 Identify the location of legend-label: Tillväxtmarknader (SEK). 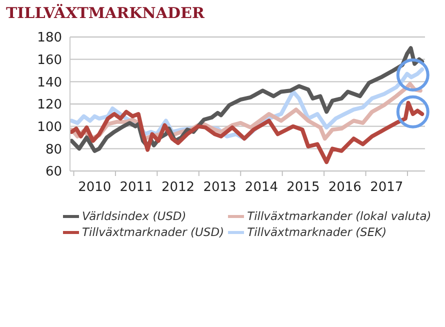
(317, 232).